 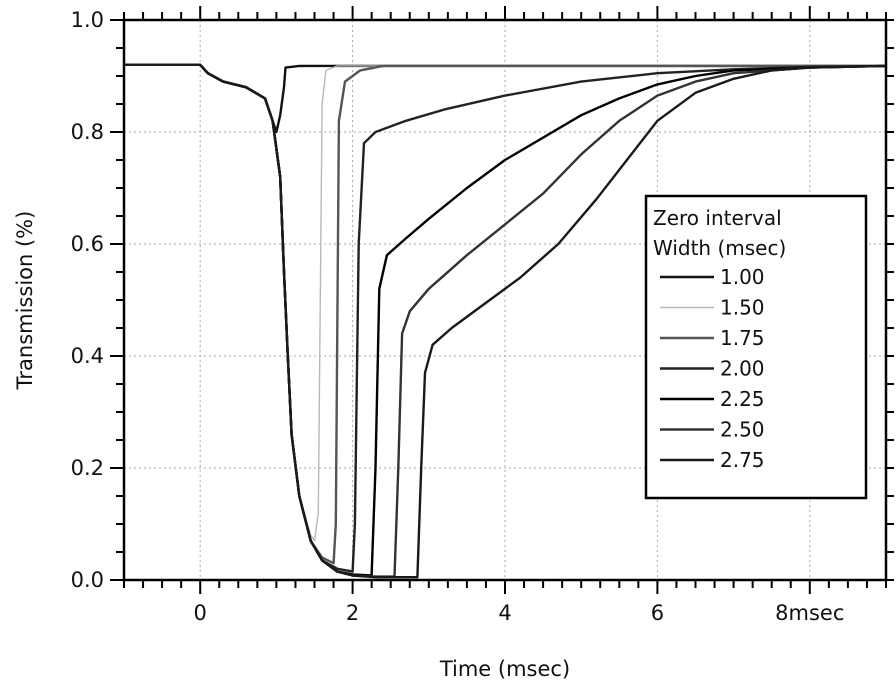 What do you see at coordinates (87, 468) in the screenshot?
I see `y-tick-label: 0.2` at bounding box center [87, 468].